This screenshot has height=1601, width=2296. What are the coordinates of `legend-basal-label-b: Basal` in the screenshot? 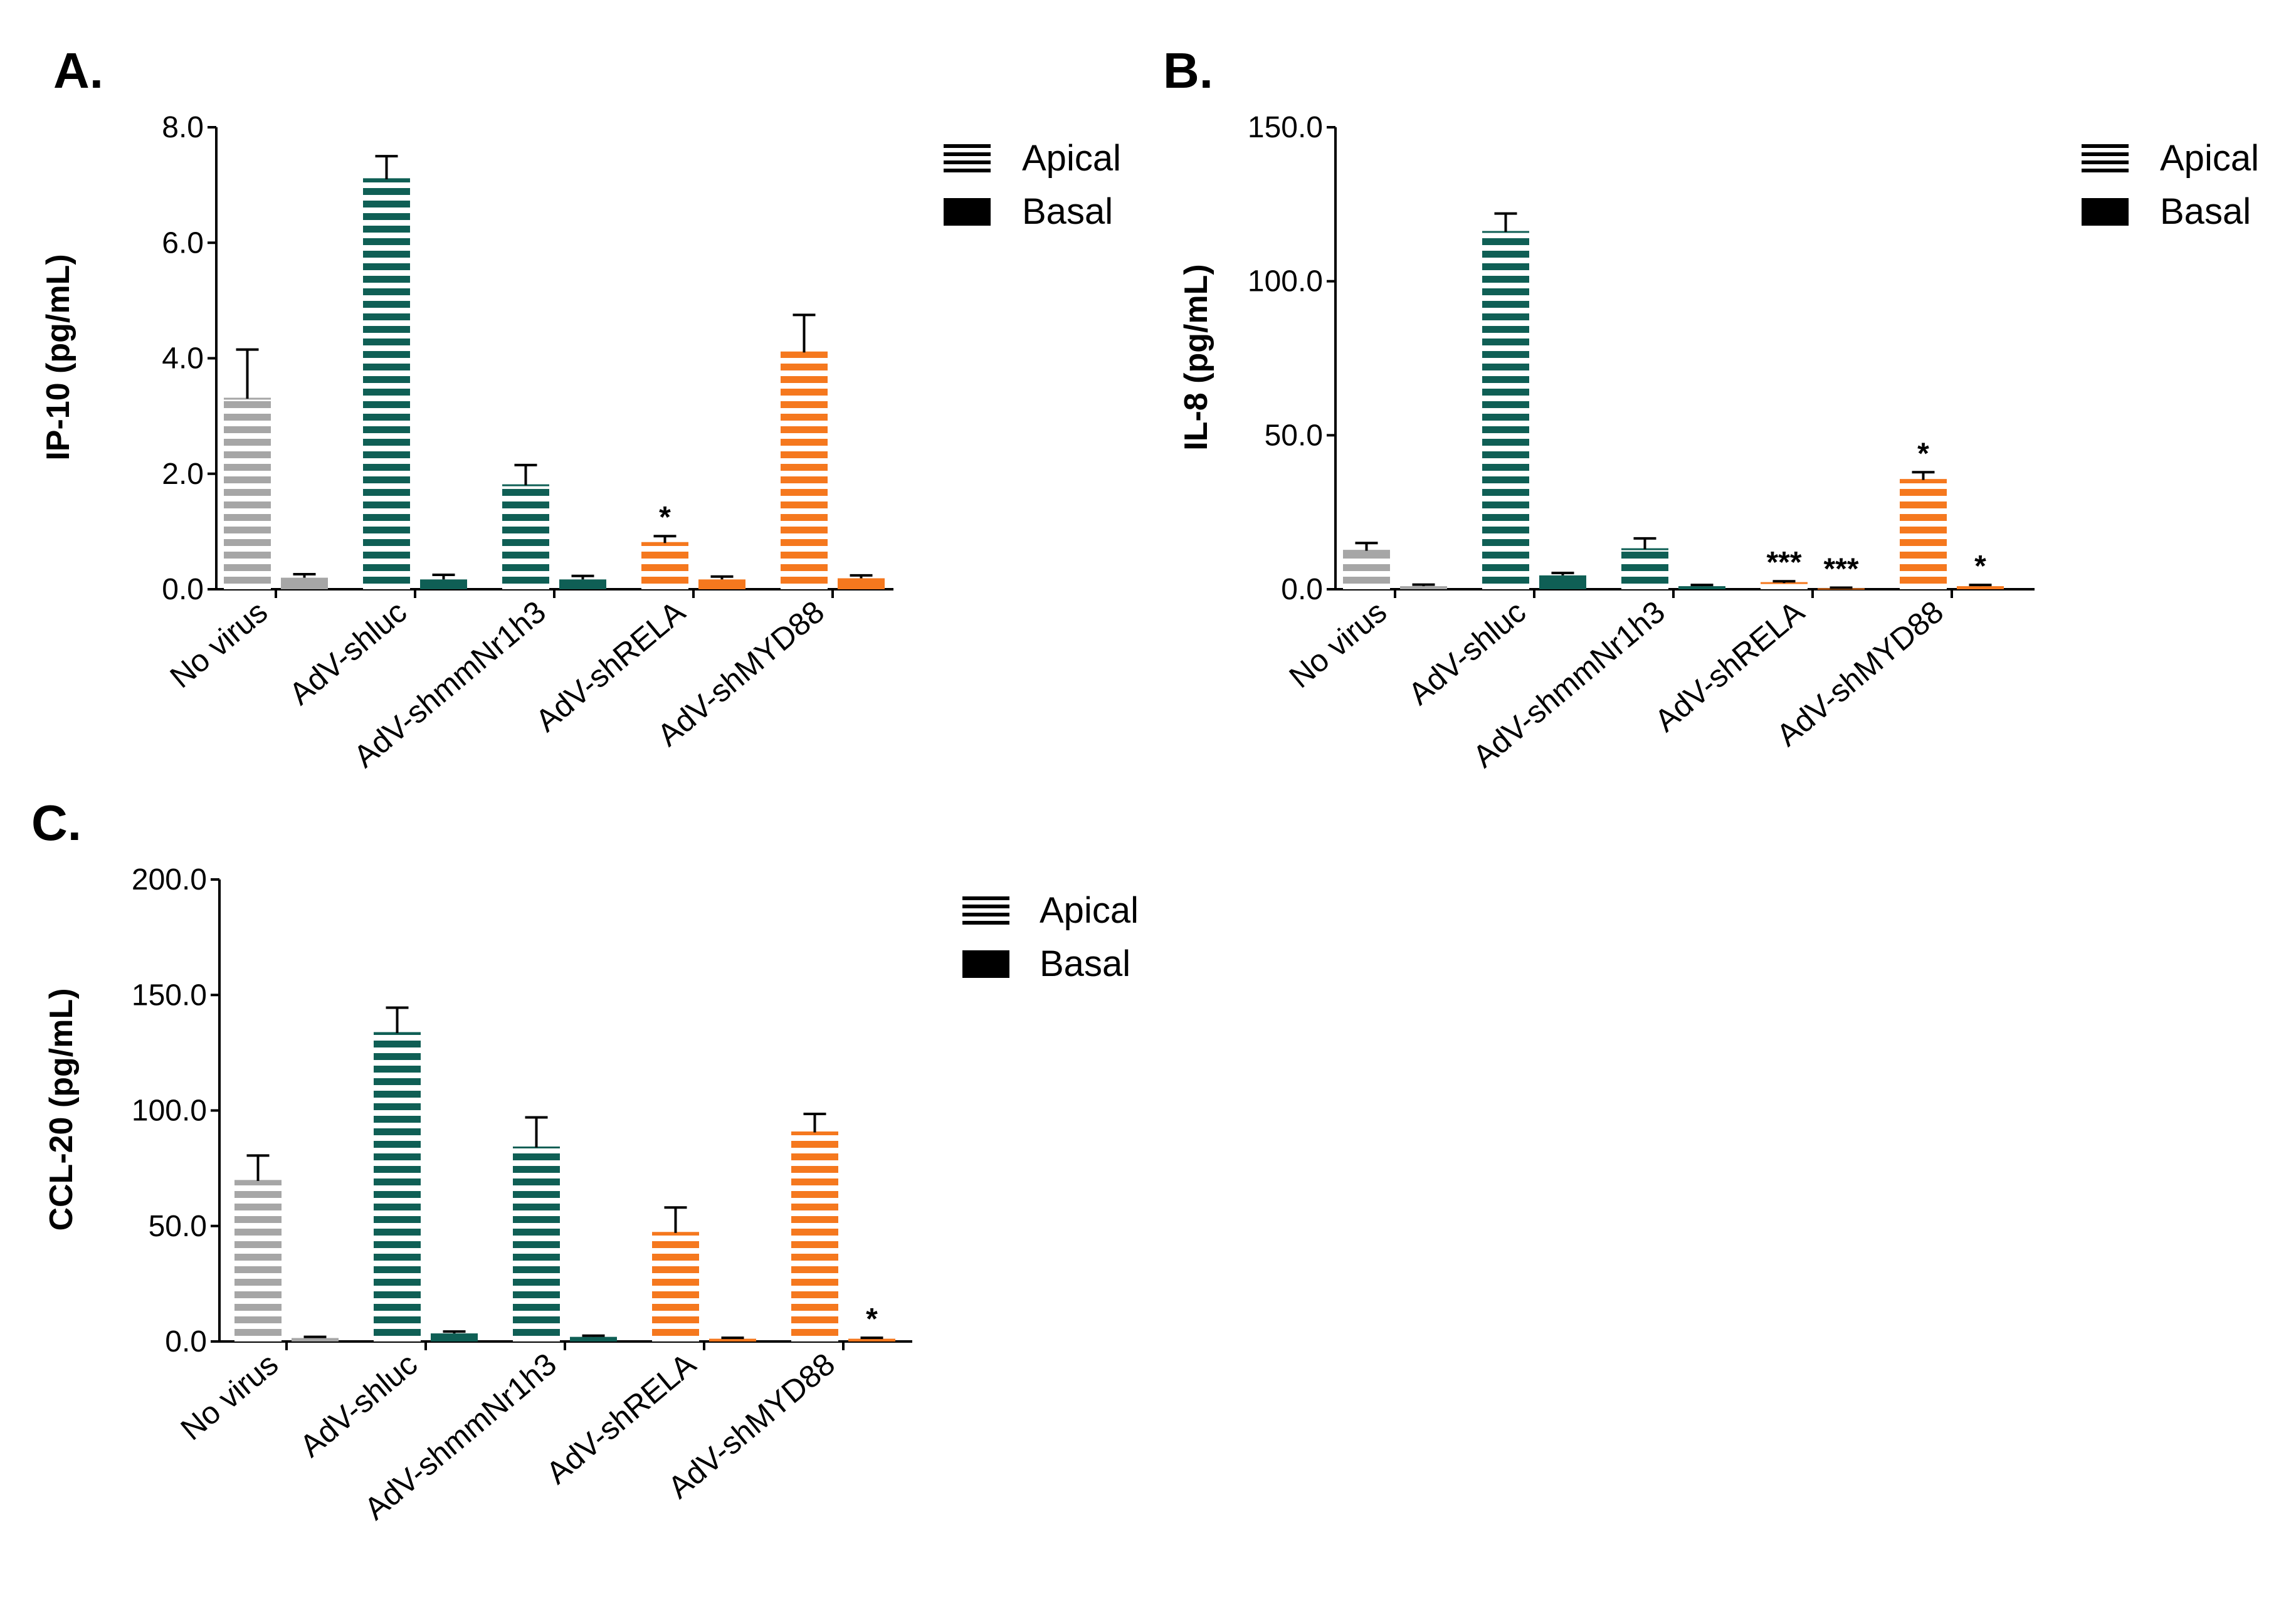 It's located at (2205, 212).